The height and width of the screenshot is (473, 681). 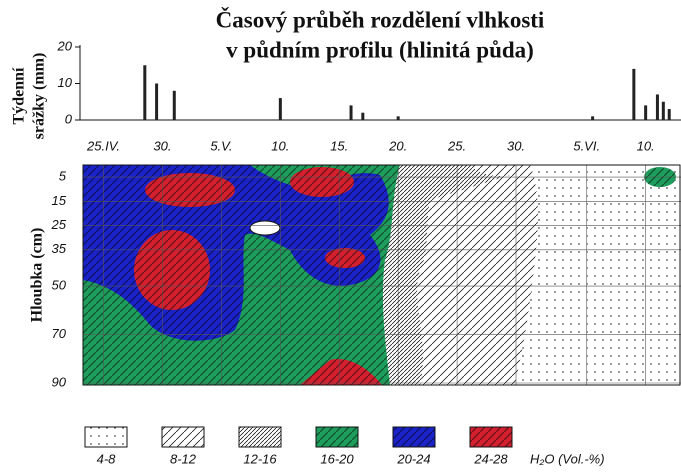 What do you see at coordinates (567, 458) in the screenshot?
I see `legend-title: H₂O (Vol.-%)` at bounding box center [567, 458].